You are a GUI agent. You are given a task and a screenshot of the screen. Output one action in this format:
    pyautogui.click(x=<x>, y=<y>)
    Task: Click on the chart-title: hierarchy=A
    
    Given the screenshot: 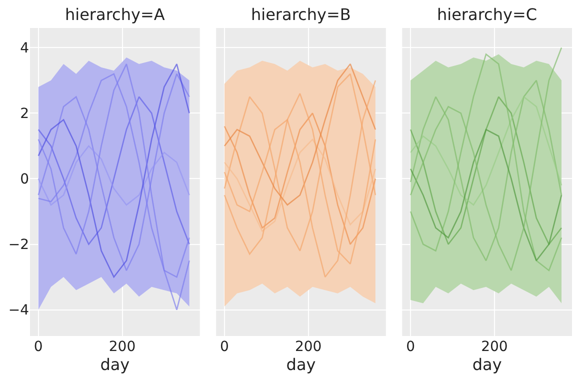 What is the action you would take?
    pyautogui.click(x=115, y=14)
    